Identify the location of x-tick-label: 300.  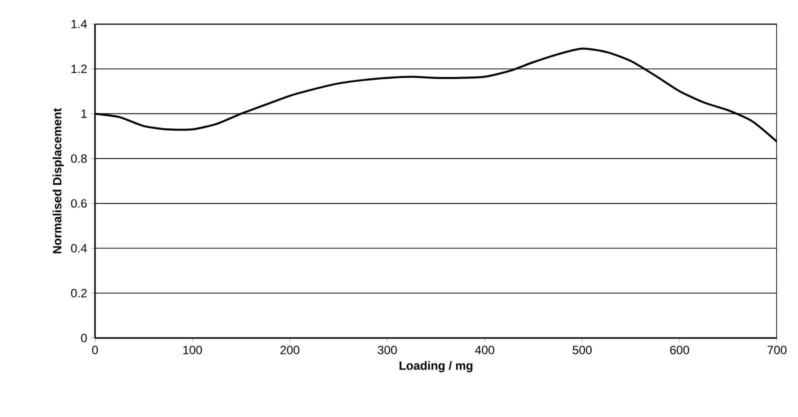
(387, 350).